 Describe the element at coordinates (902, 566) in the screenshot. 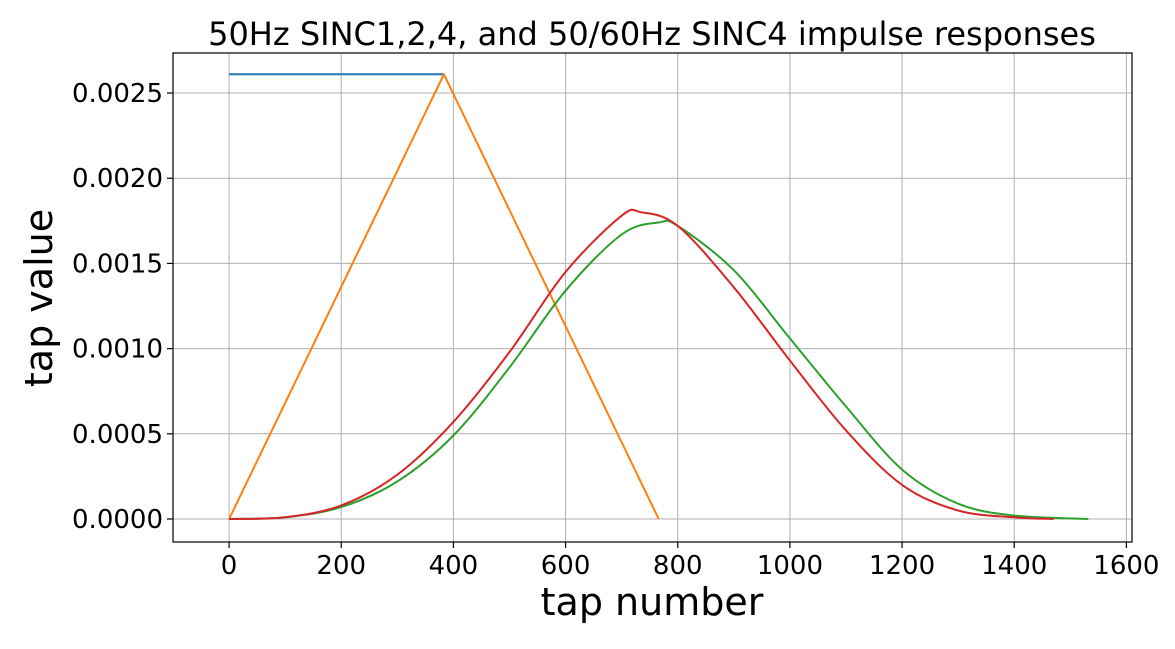

I see `x-tick-label: 1200` at that location.